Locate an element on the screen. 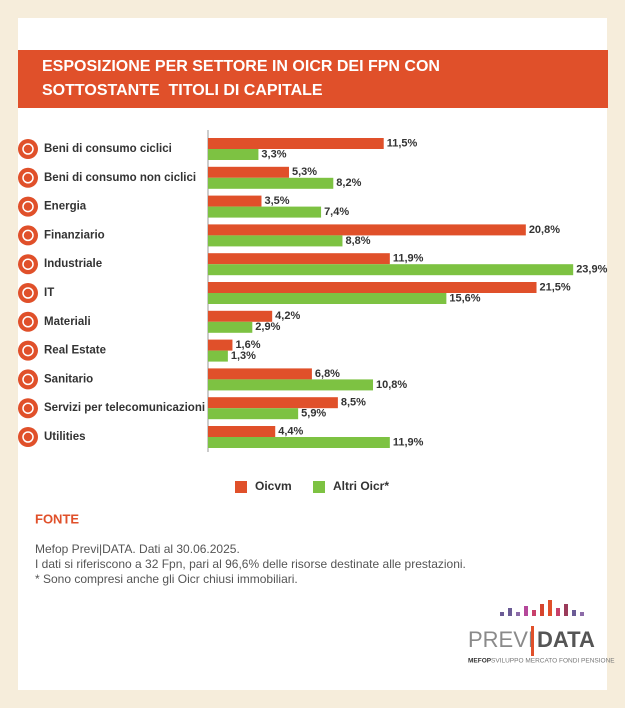 The width and height of the screenshot is (625, 708). category-label: IT is located at coordinates (49, 293).